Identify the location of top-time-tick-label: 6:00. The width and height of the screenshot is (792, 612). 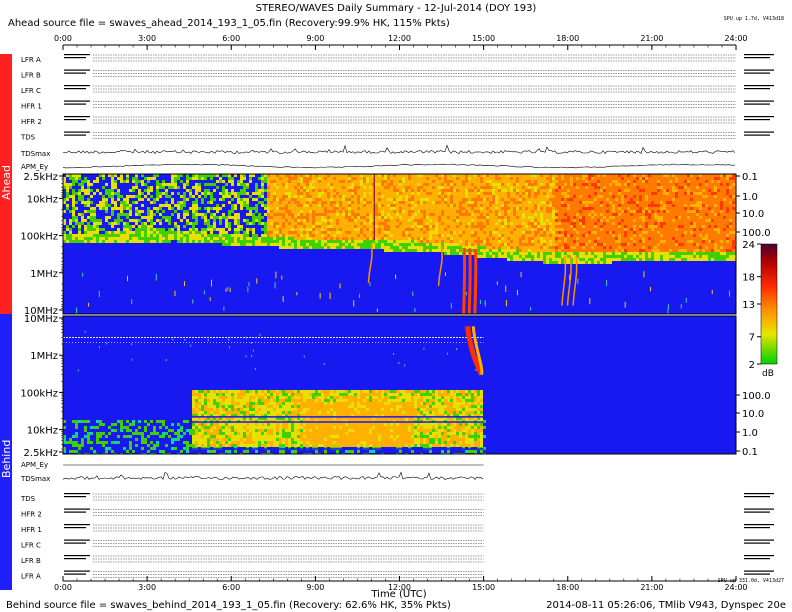
(231, 38).